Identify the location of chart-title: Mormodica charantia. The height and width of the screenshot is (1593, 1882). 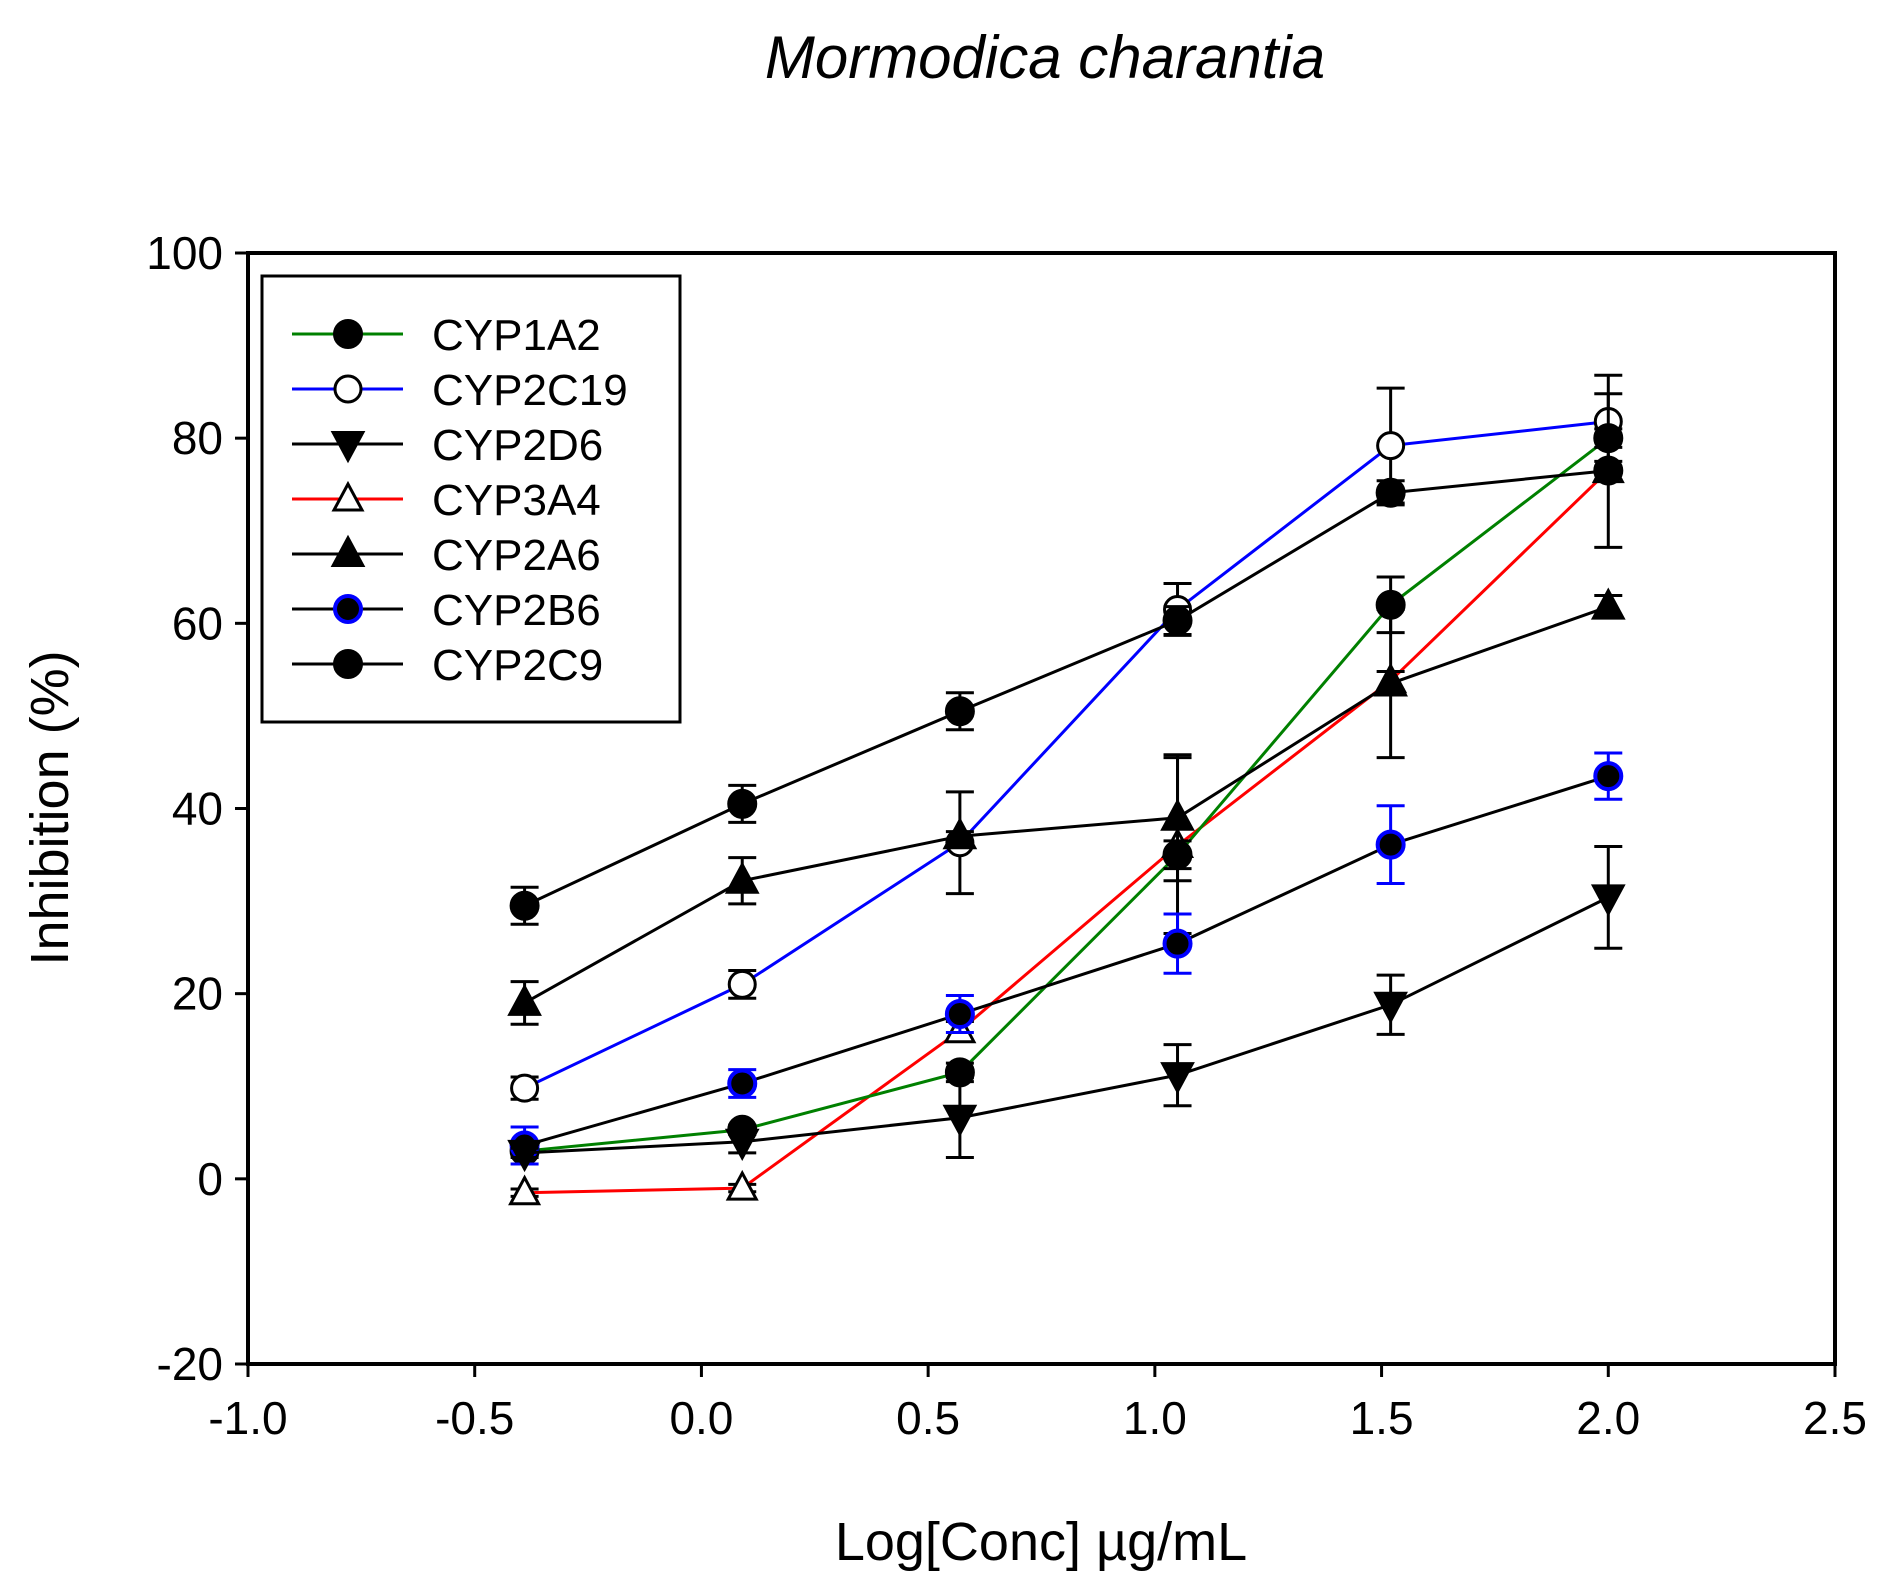
(1045, 57).